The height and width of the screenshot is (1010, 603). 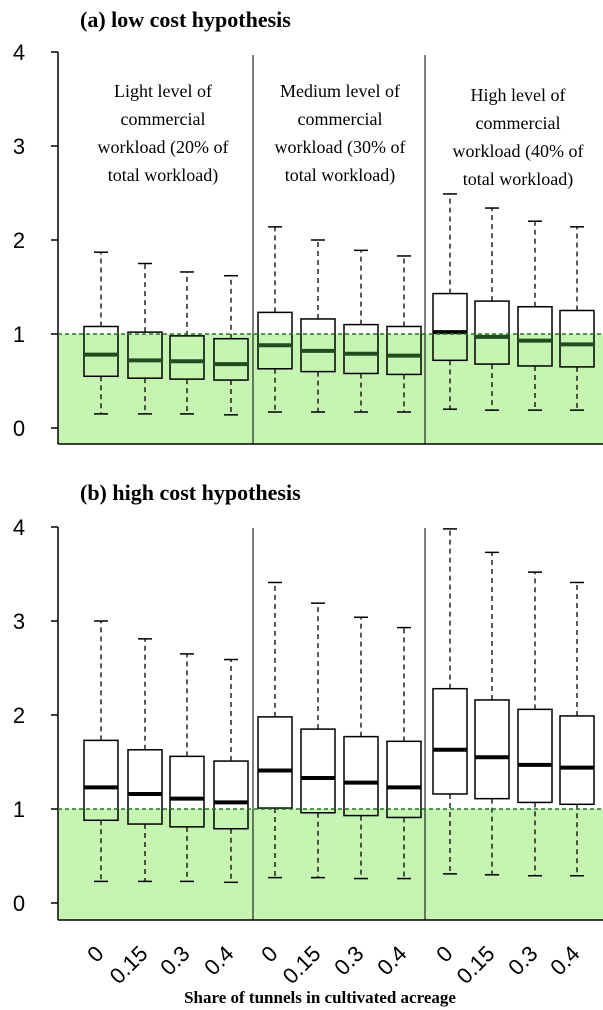 I want to click on group-label-line: High level of, so click(x=518, y=95).